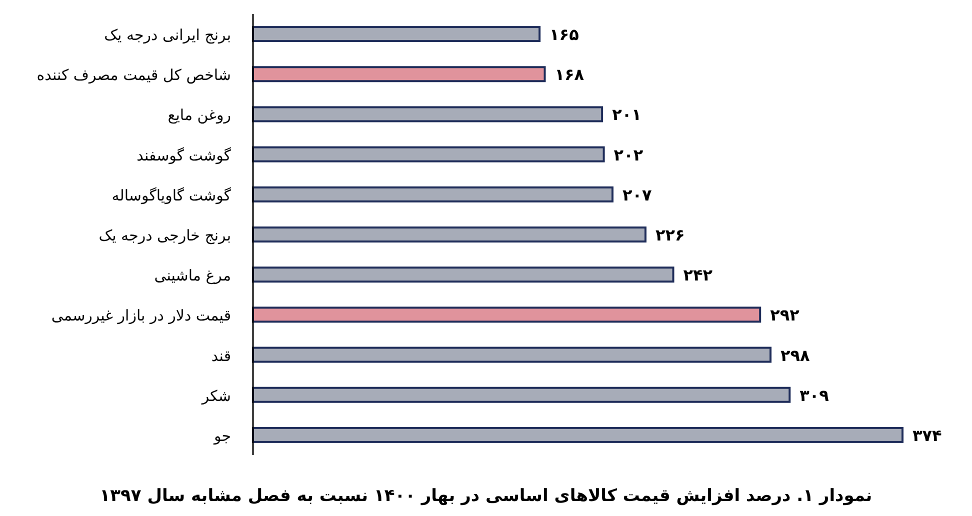  Describe the element at coordinates (785, 315) in the screenshot. I see `data-label: ۲۹۲` at that location.